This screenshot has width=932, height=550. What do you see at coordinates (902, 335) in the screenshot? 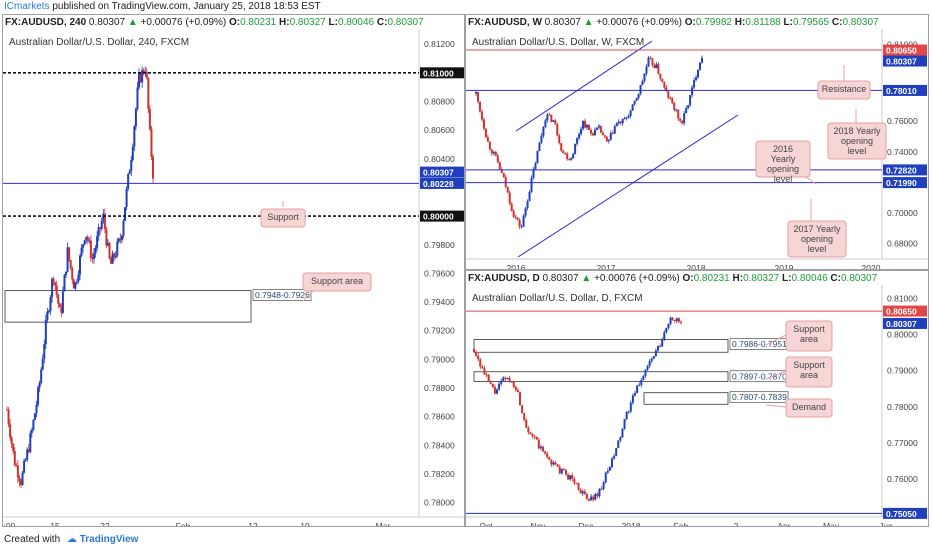
I see `price-tick-label: 0.80000` at bounding box center [902, 335].